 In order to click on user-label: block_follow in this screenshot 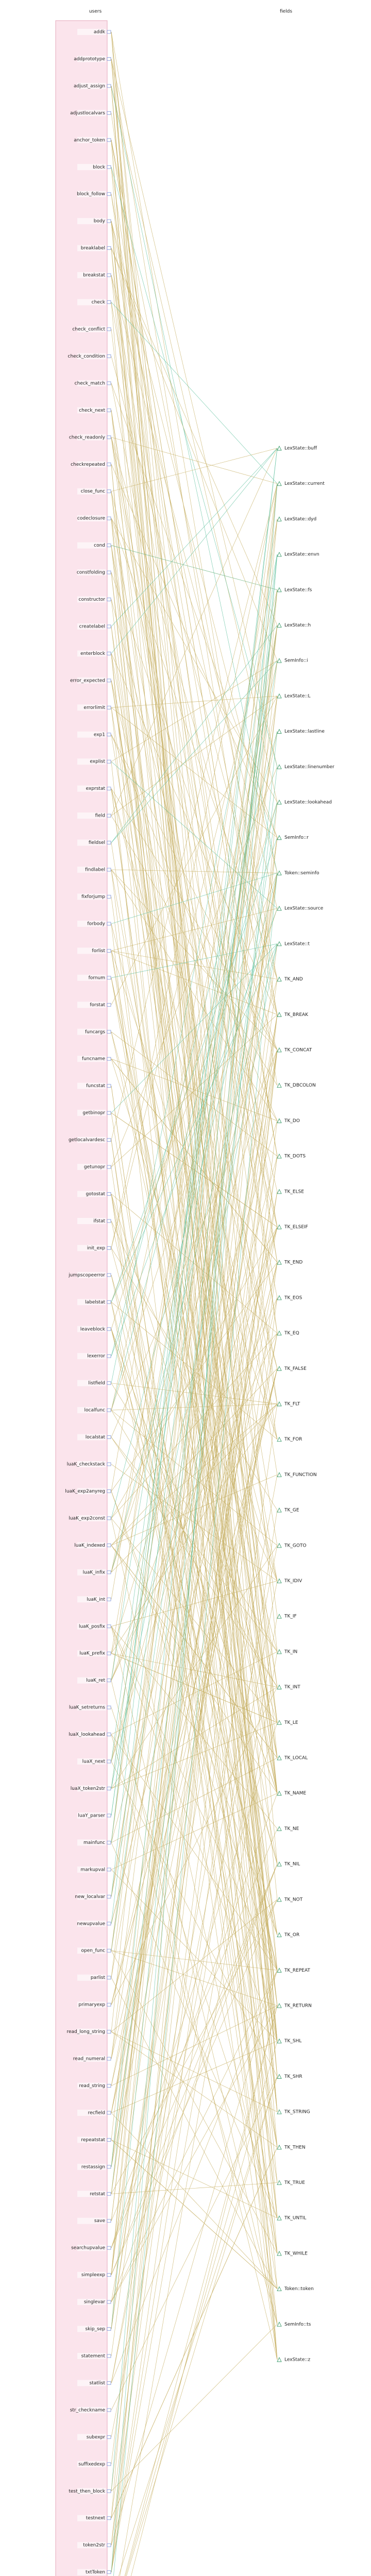, I will do `click(91, 194)`.